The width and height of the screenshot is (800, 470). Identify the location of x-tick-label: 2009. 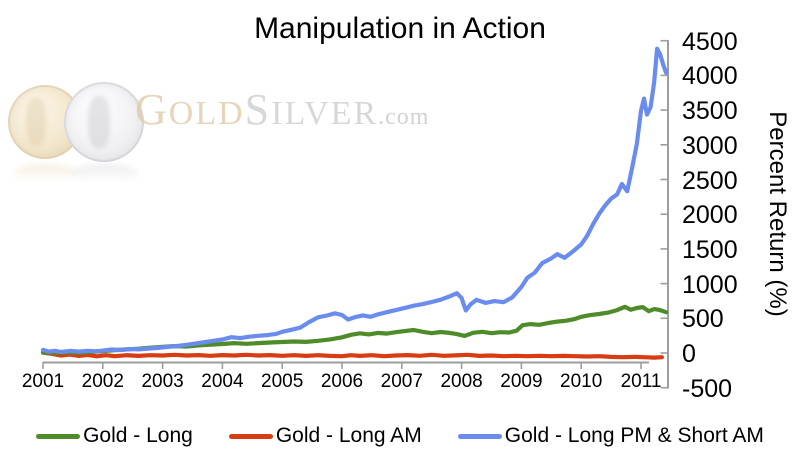
(521, 381).